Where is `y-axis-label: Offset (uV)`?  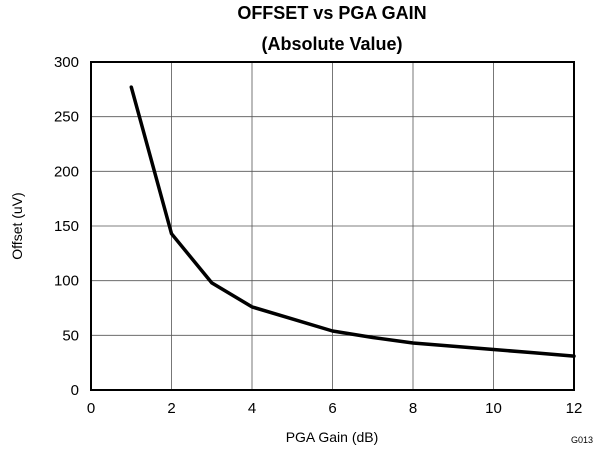 y-axis-label: Offset (uV) is located at coordinates (17, 225).